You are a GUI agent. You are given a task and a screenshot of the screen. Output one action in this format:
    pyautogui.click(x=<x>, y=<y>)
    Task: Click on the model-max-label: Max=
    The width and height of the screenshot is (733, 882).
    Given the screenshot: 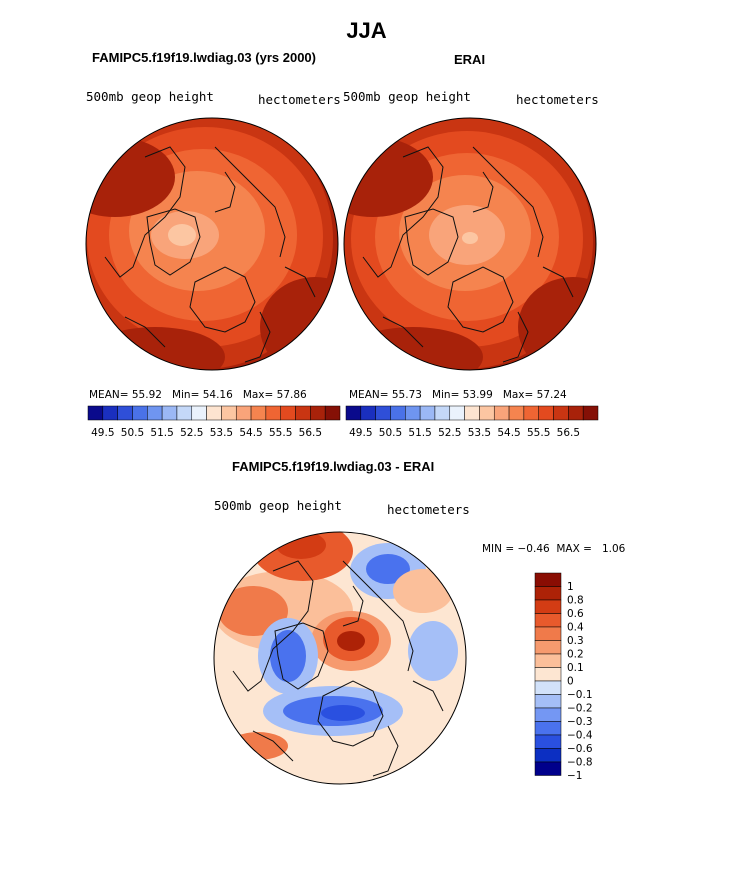 What is the action you would take?
    pyautogui.click(x=258, y=395)
    